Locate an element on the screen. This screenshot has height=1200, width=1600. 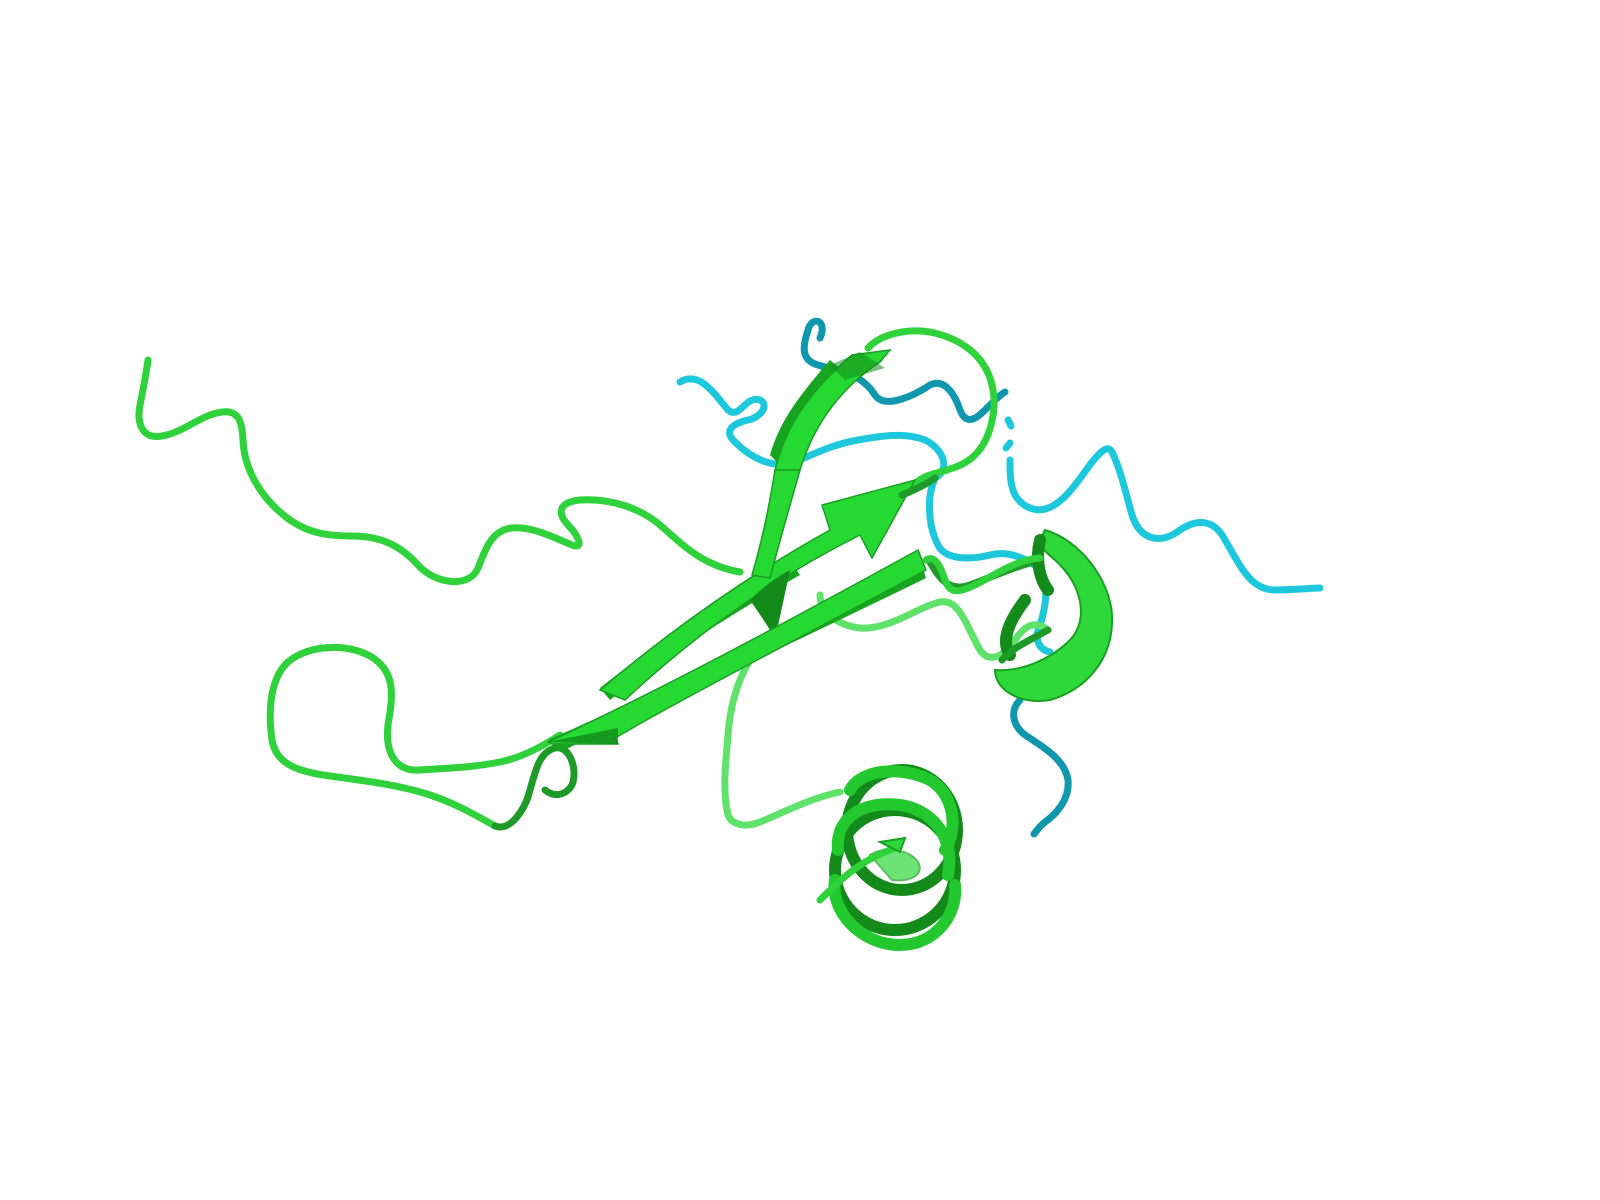
alpha-helix-bottom is located at coordinates (889, 858).